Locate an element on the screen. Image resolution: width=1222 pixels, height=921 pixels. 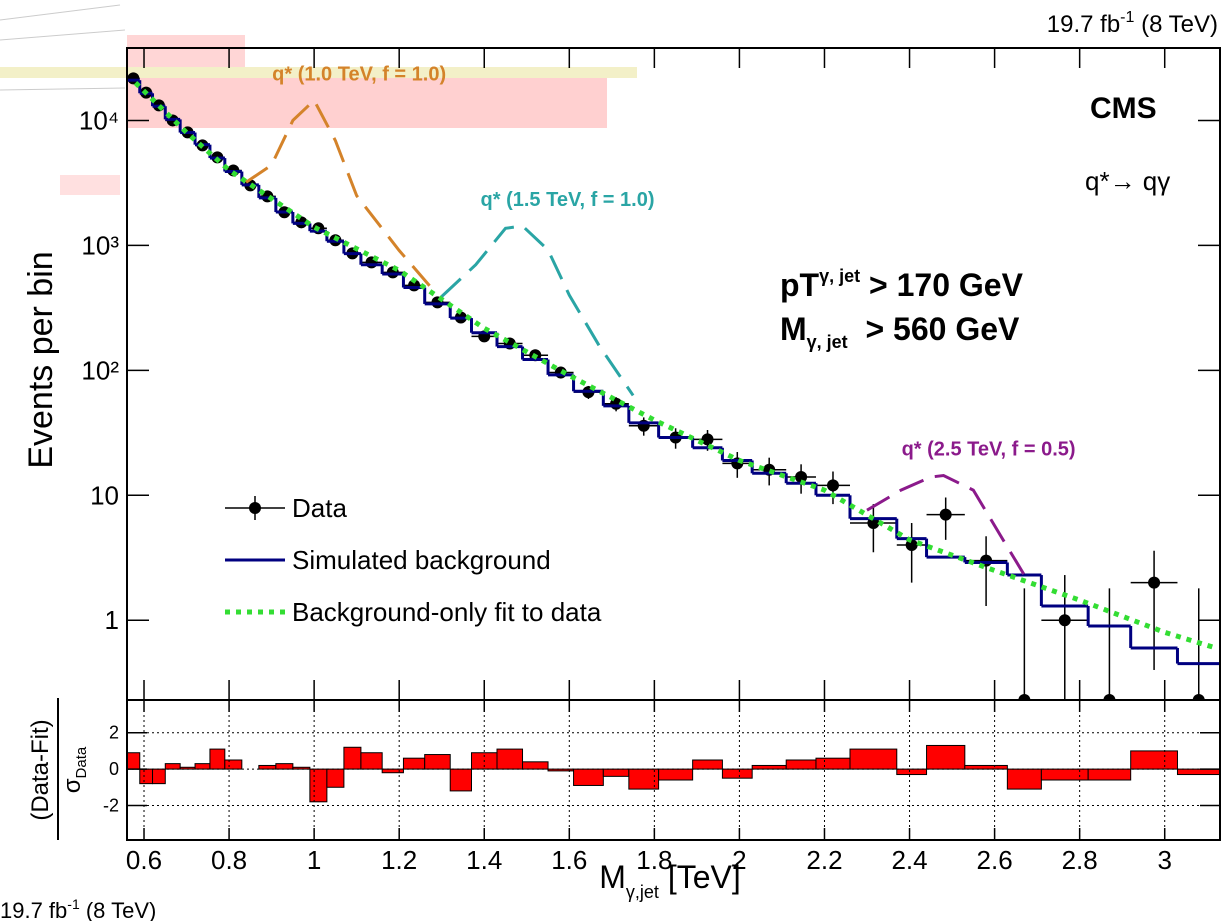
x-tick-label: 1.2 is located at coordinates (399, 860).